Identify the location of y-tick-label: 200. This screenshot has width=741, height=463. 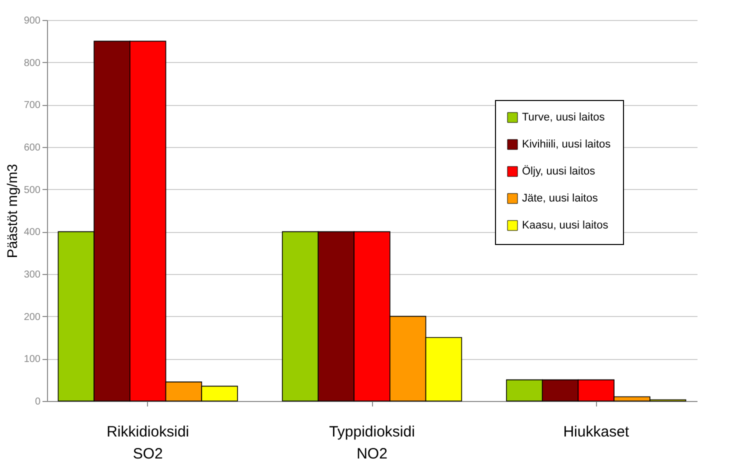
(32, 317).